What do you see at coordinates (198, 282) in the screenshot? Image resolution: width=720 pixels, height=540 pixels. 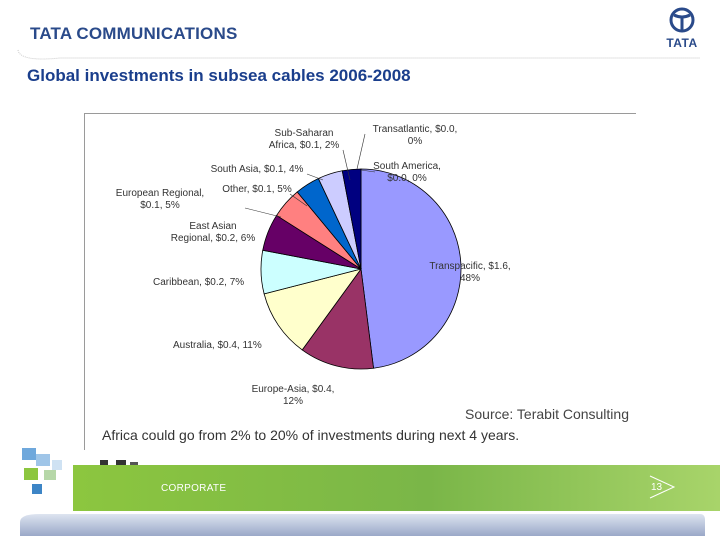 I see `slice-label: Caribbean, $0.2, 7%` at bounding box center [198, 282].